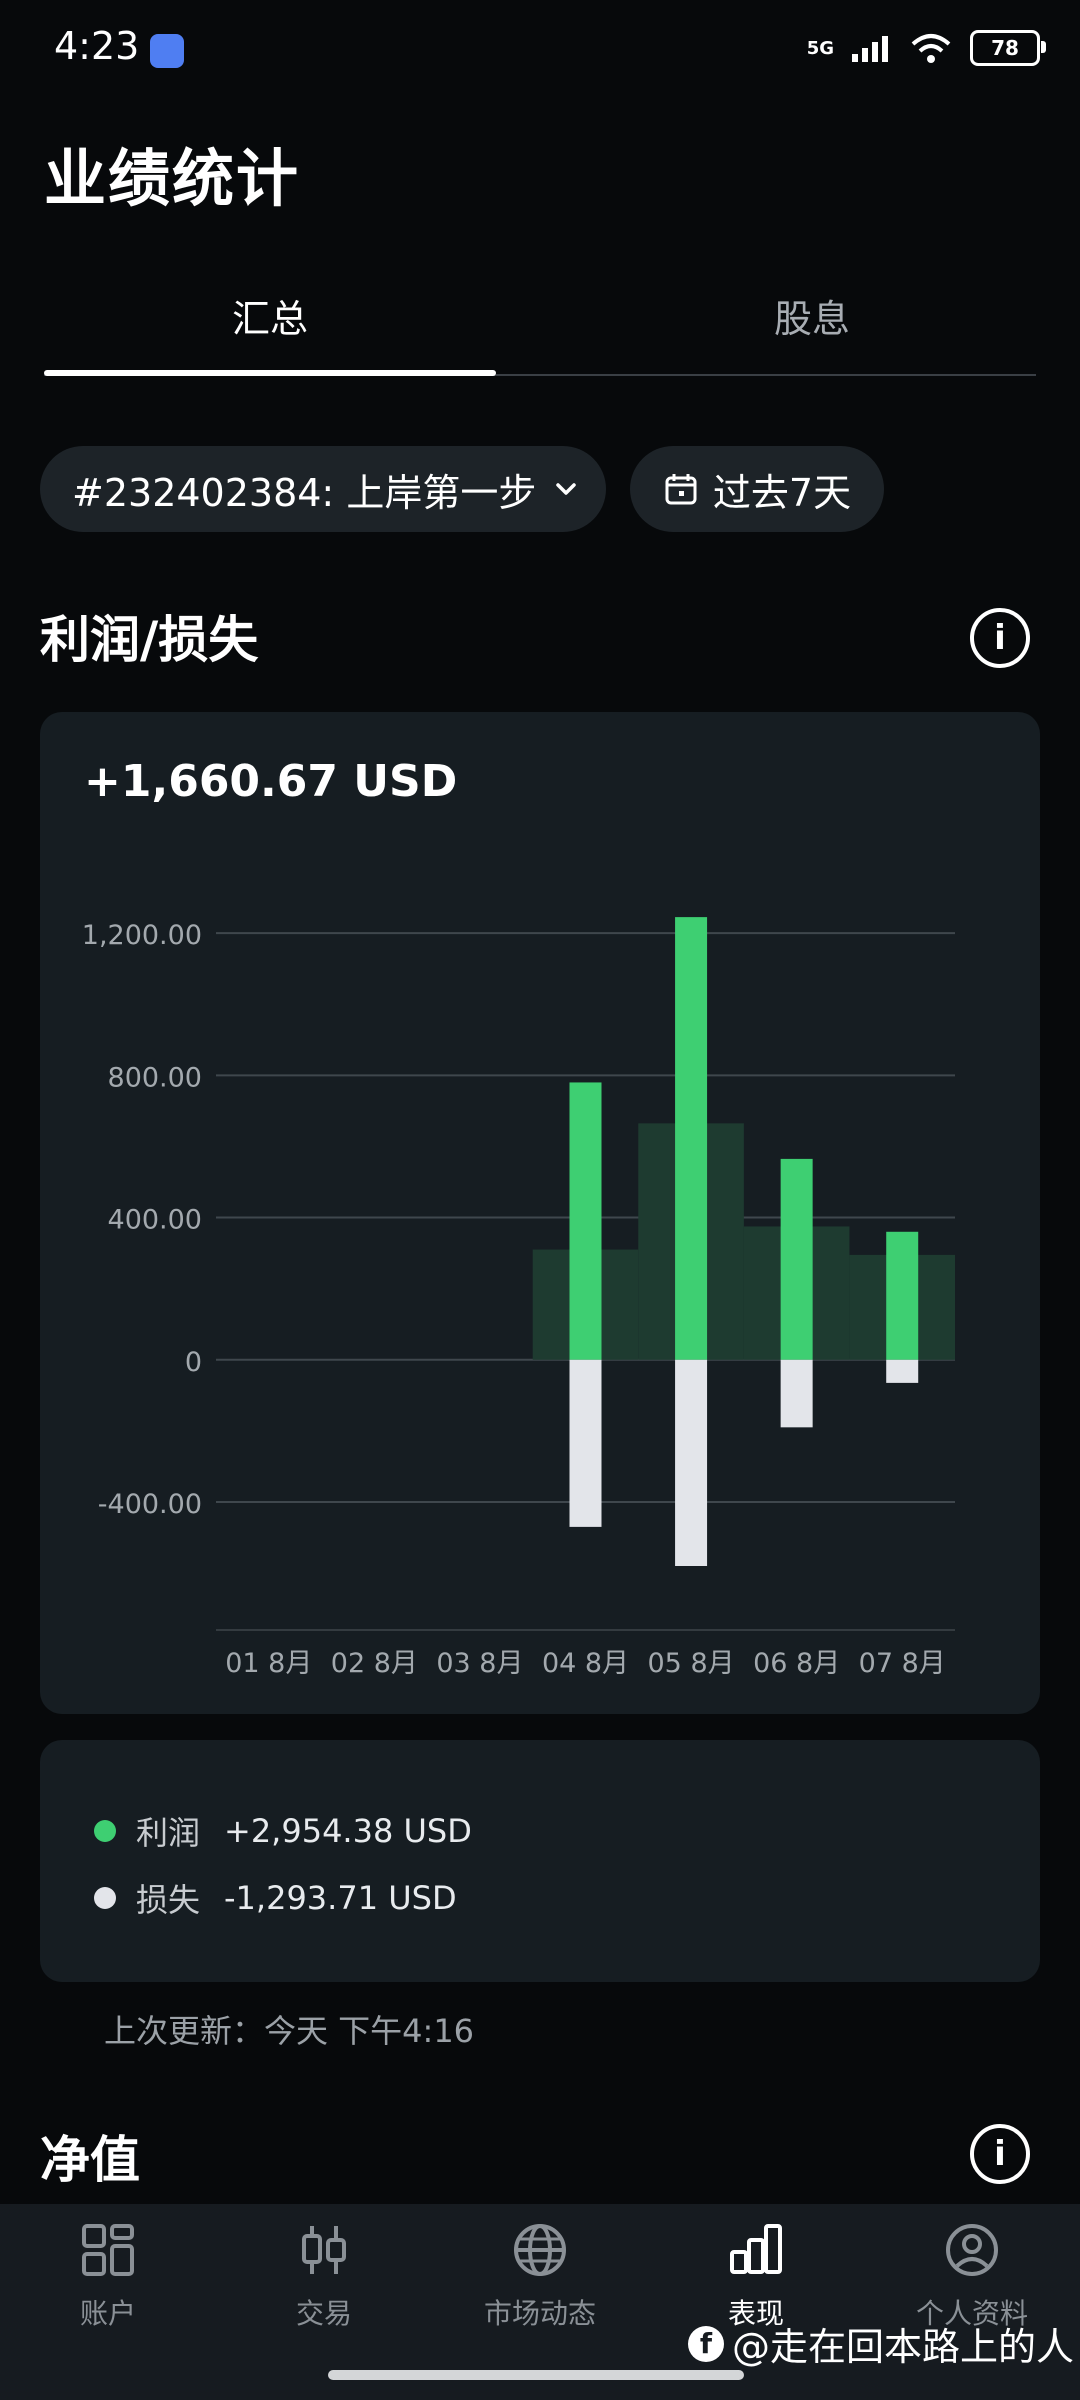 Image resolution: width=1080 pixels, height=2400 pixels. What do you see at coordinates (540, 1861) in the screenshot?
I see `legend-card` at bounding box center [540, 1861].